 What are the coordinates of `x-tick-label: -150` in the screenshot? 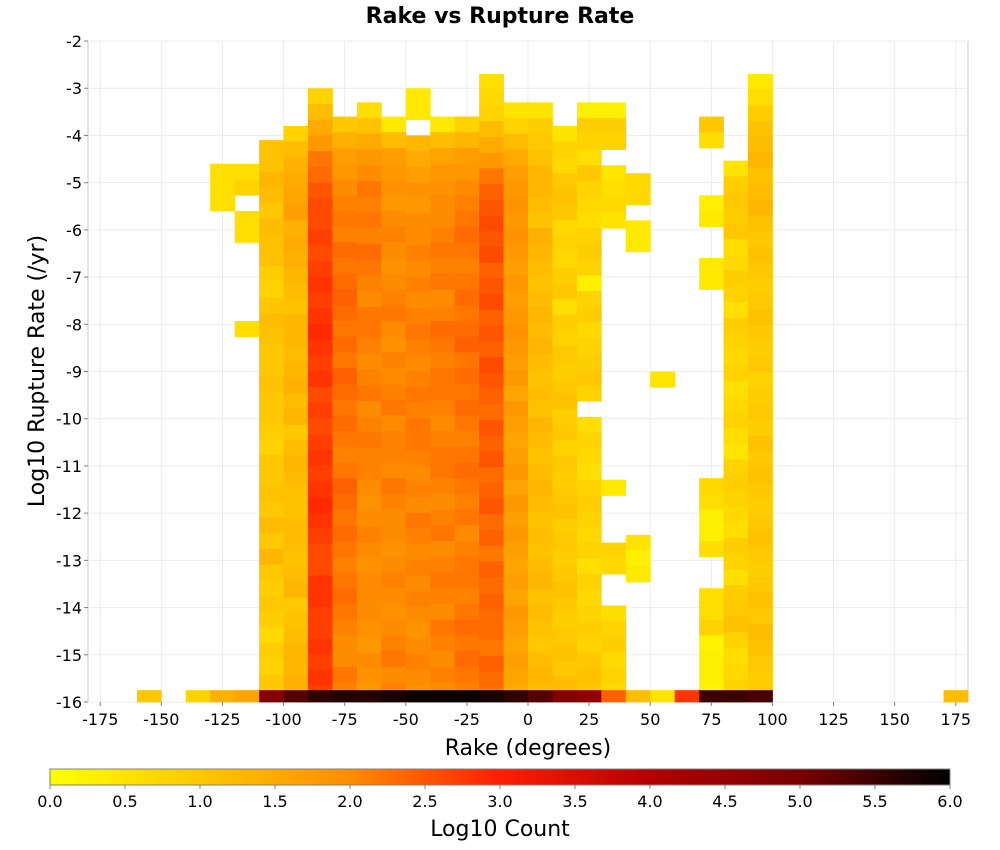 It's located at (161, 719).